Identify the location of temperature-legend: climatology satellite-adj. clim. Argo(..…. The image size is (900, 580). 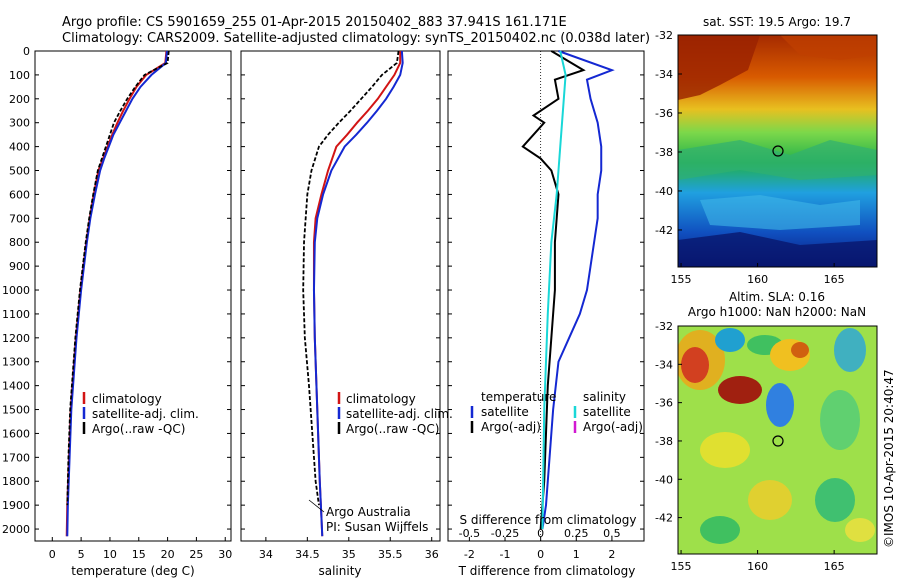
(140, 414).